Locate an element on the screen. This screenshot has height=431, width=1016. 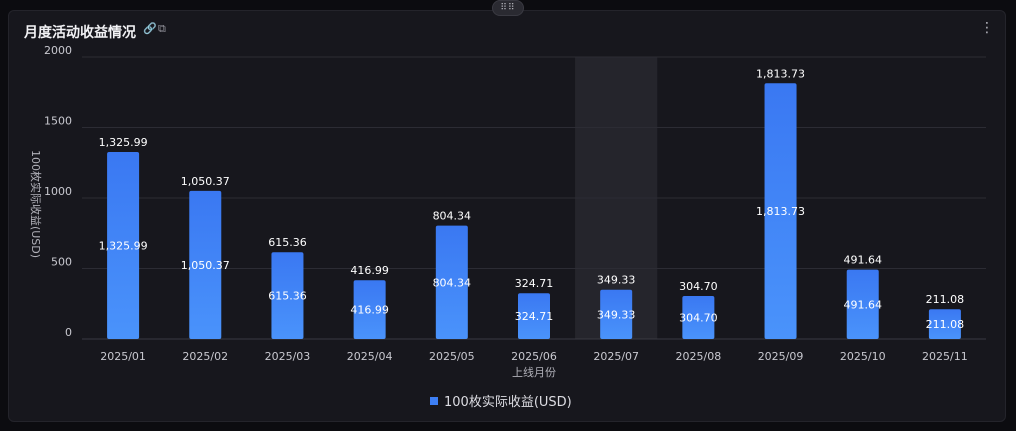
data-label-inside: 416.99 is located at coordinates (369, 310).